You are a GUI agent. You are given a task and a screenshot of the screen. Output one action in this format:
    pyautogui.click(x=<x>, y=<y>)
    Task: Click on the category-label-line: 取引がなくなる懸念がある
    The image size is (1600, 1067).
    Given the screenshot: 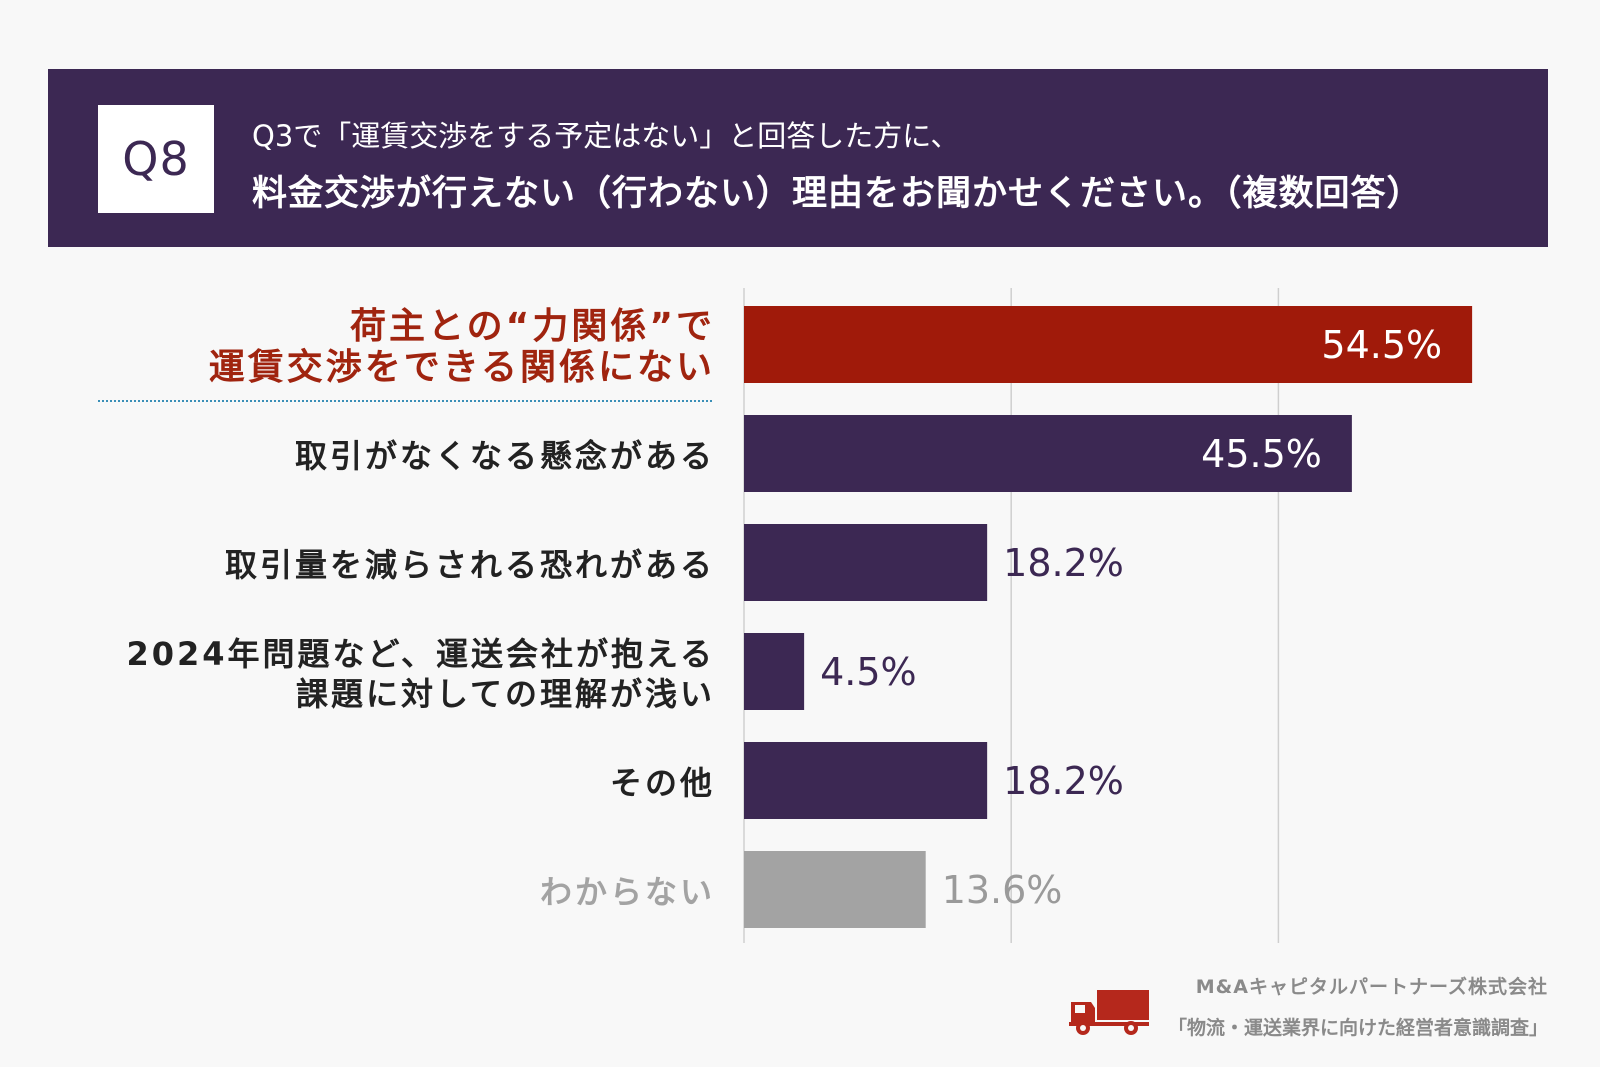 What is the action you would take?
    pyautogui.click(x=504, y=455)
    